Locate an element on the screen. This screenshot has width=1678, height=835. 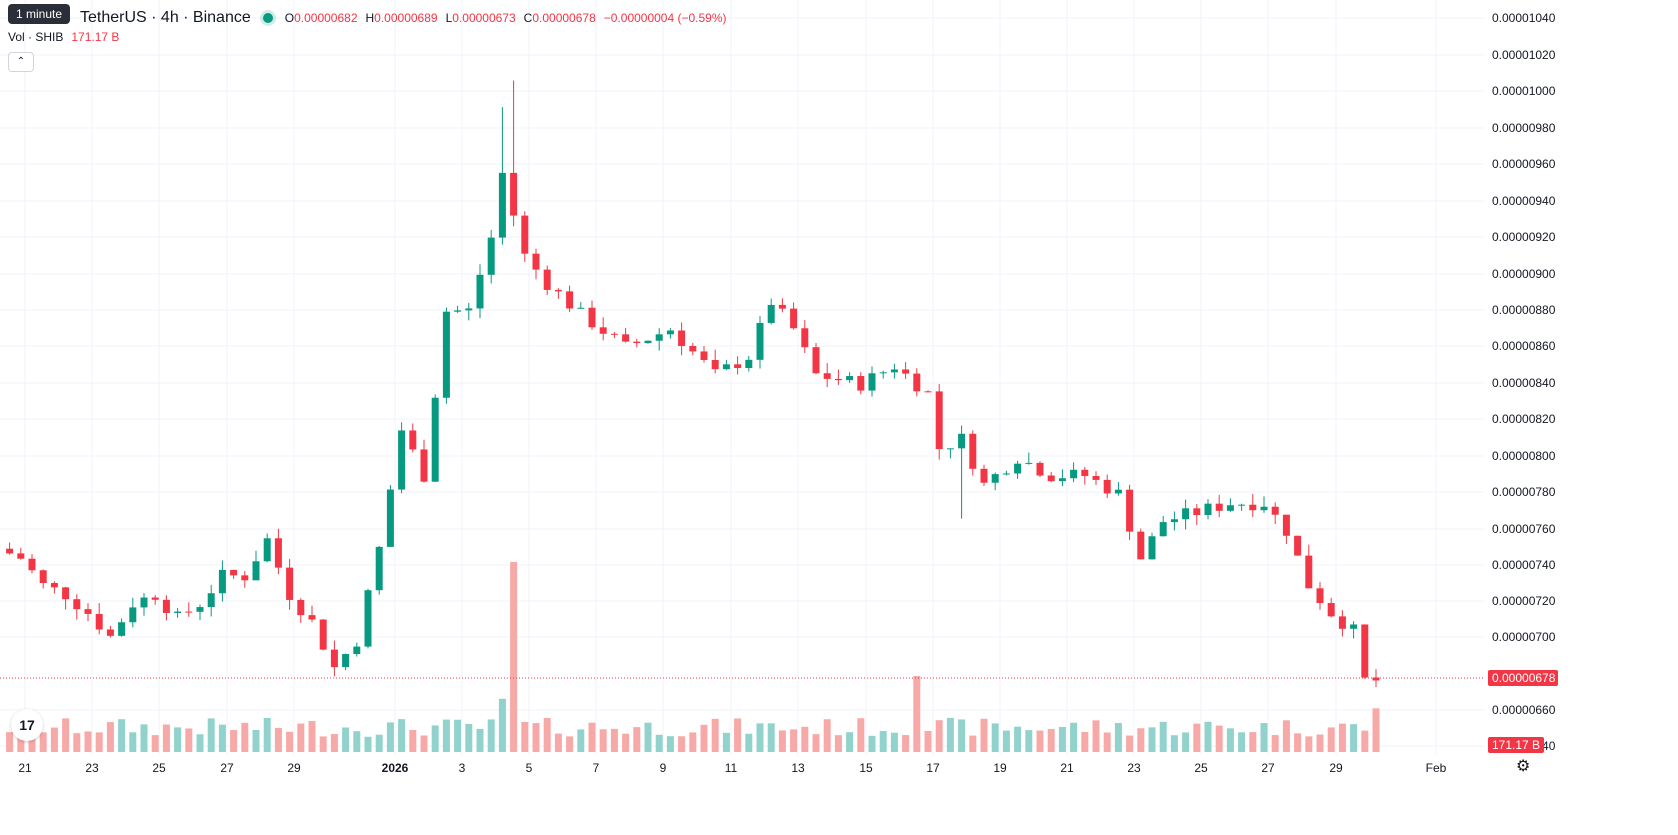
price-tick-label: 0.00000660 is located at coordinates (1524, 710).